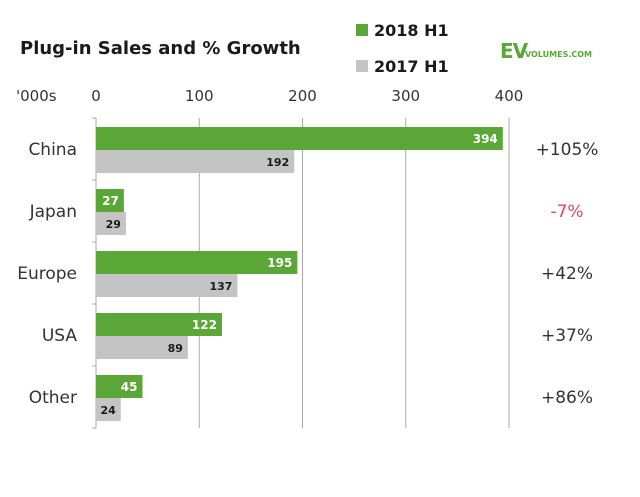  Describe the element at coordinates (558, 54) in the screenshot. I see `logo-volumes-text: VOLUMES.COM` at that location.